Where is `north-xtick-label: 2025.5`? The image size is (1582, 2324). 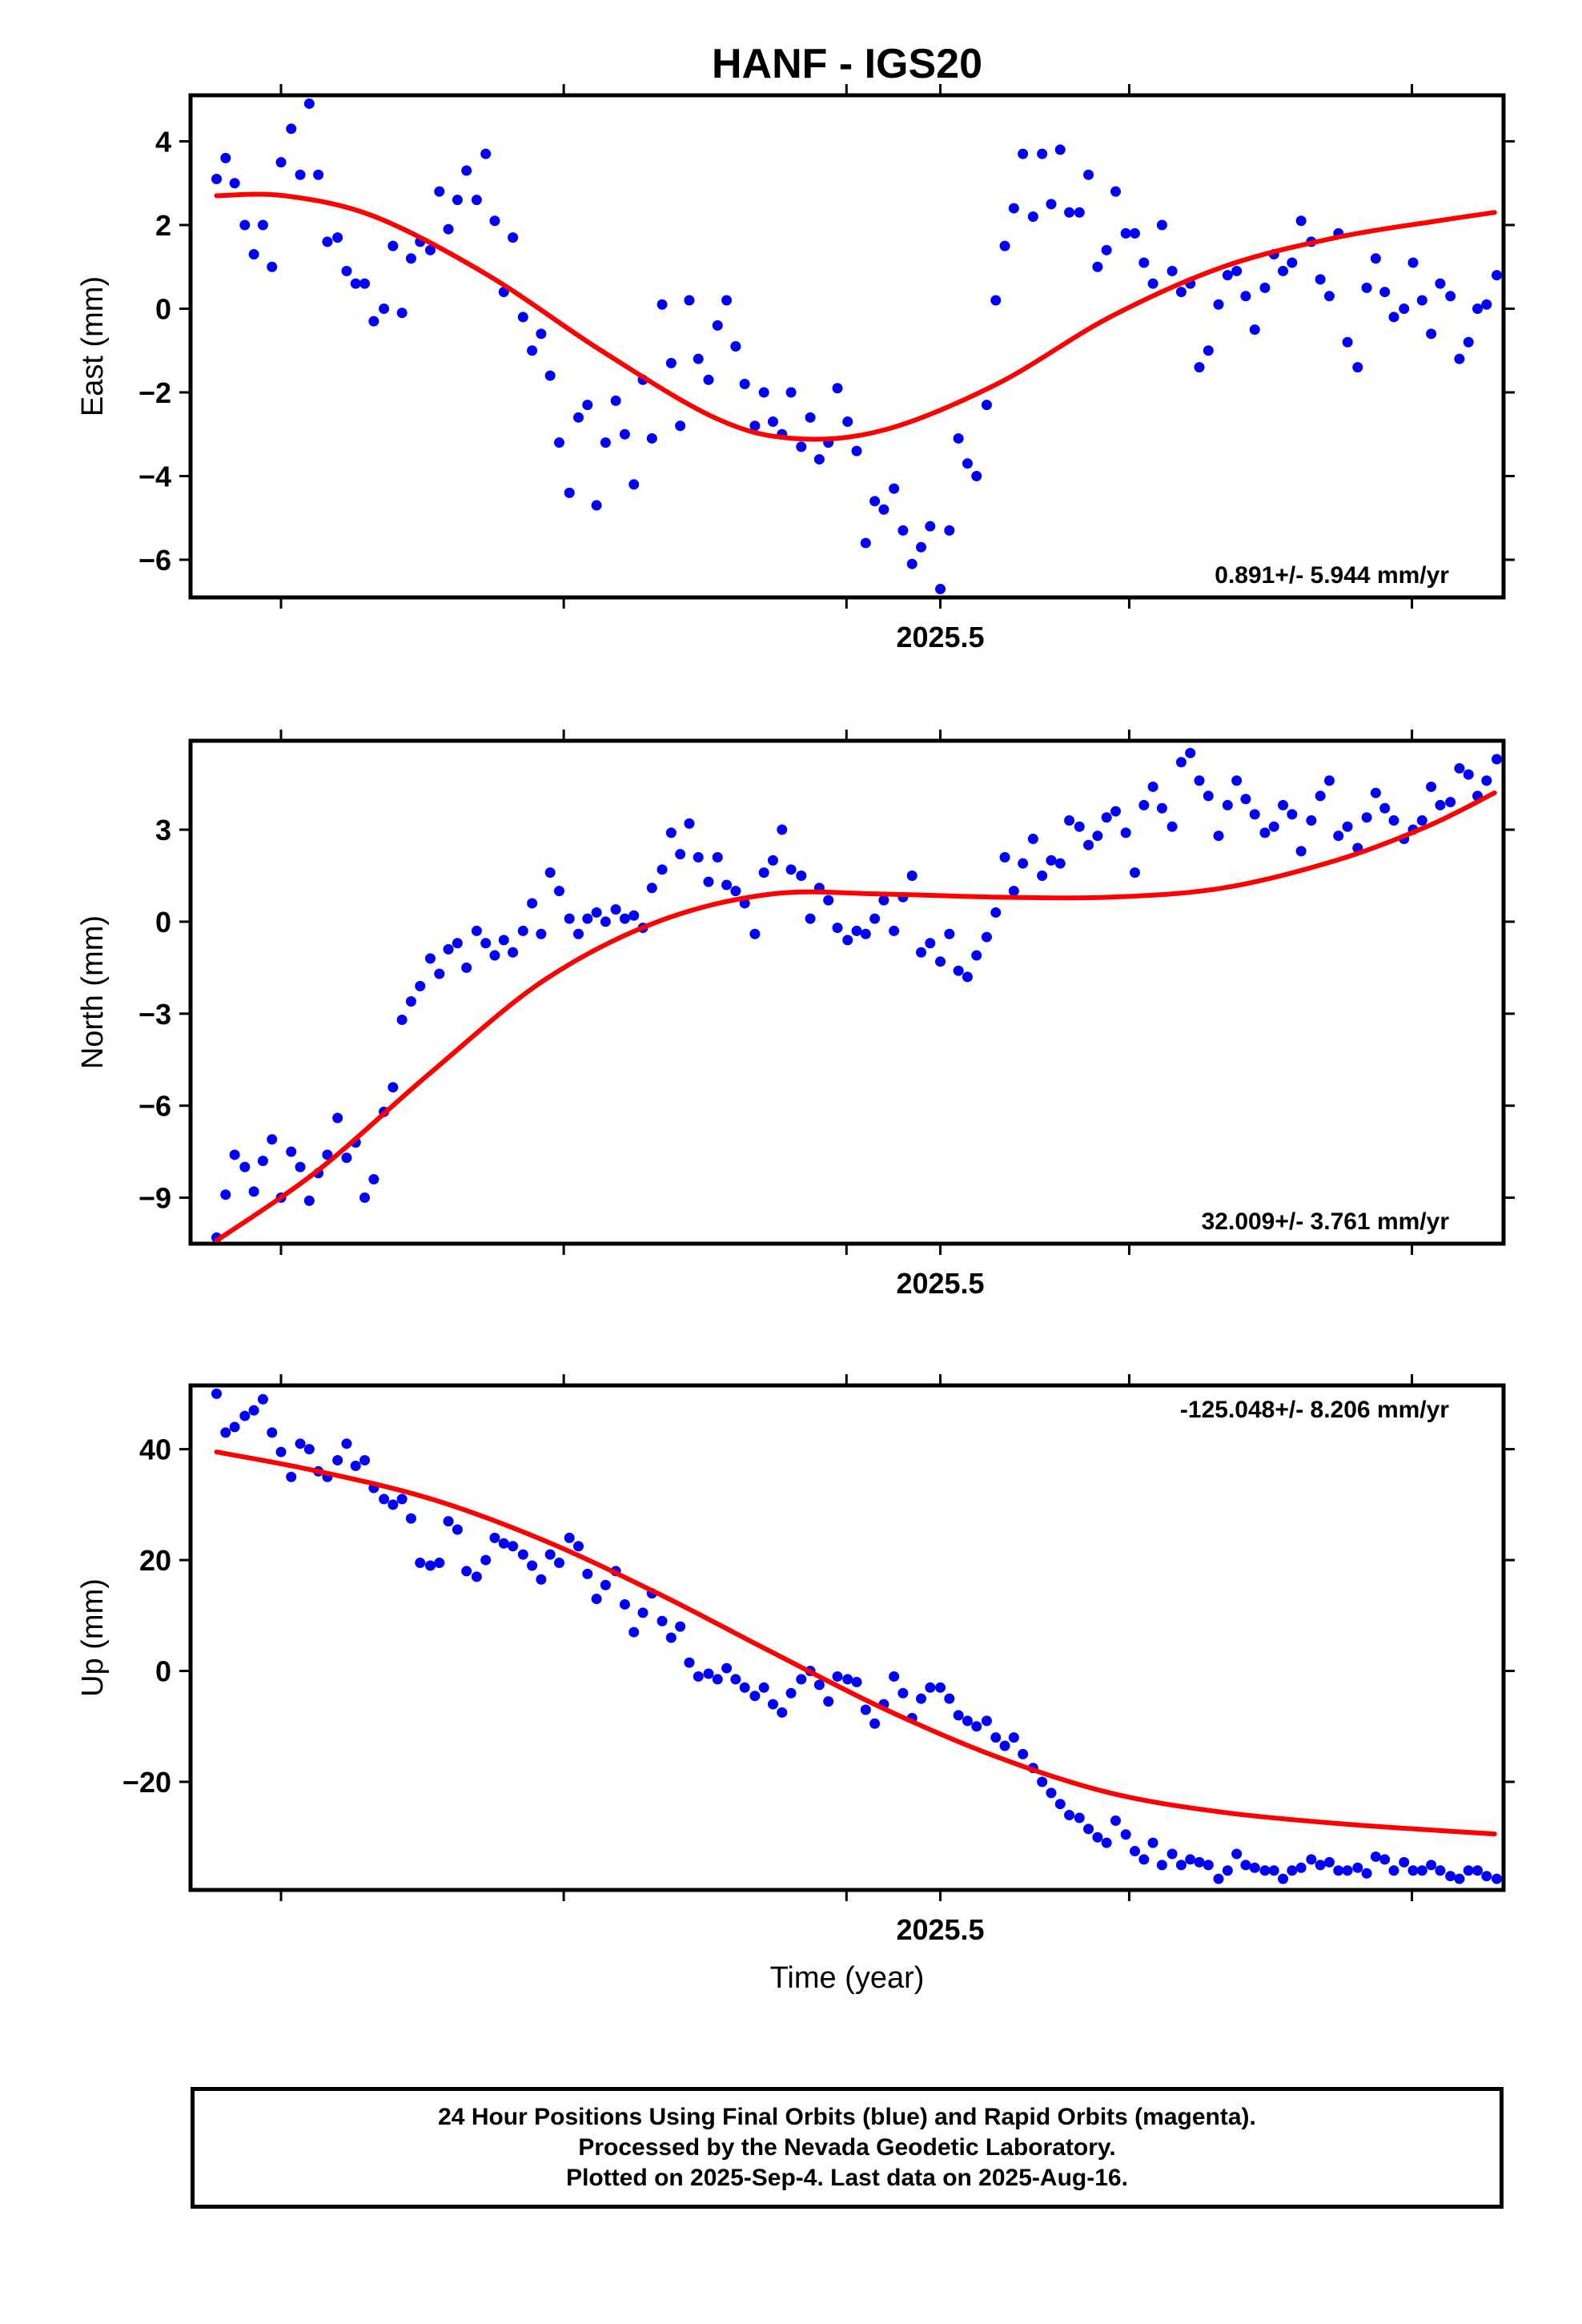
north-xtick-label: 2025.5 is located at coordinates (940, 1283).